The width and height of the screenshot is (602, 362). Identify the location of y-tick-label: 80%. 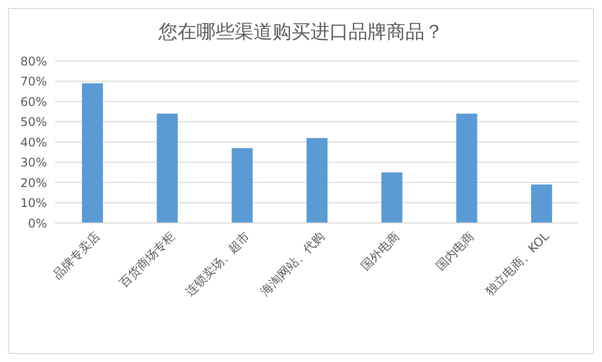
(33, 61).